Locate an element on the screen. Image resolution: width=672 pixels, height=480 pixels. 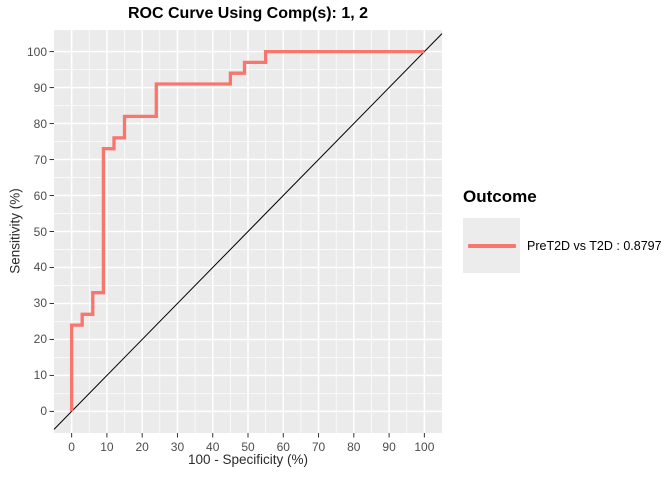
legend-key is located at coordinates (491, 245).